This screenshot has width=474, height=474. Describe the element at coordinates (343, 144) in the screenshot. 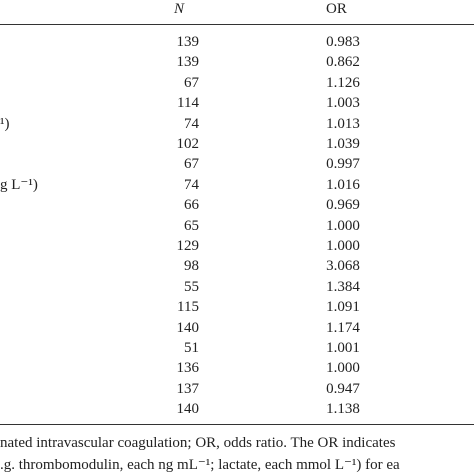

I see `cell-or: 1.039` at that location.